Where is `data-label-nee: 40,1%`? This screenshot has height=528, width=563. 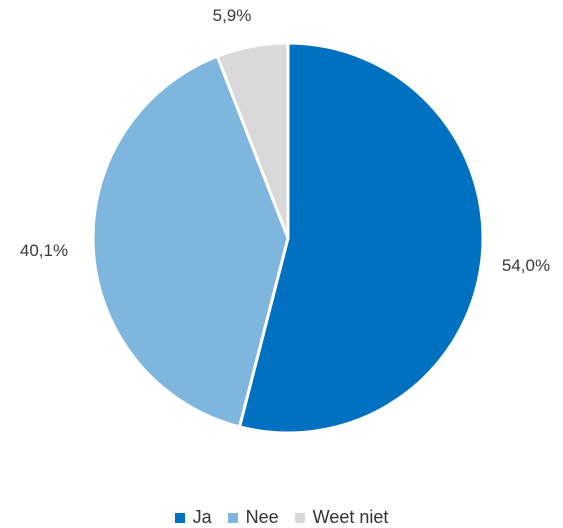 data-label-nee: 40,1% is located at coordinates (44, 250).